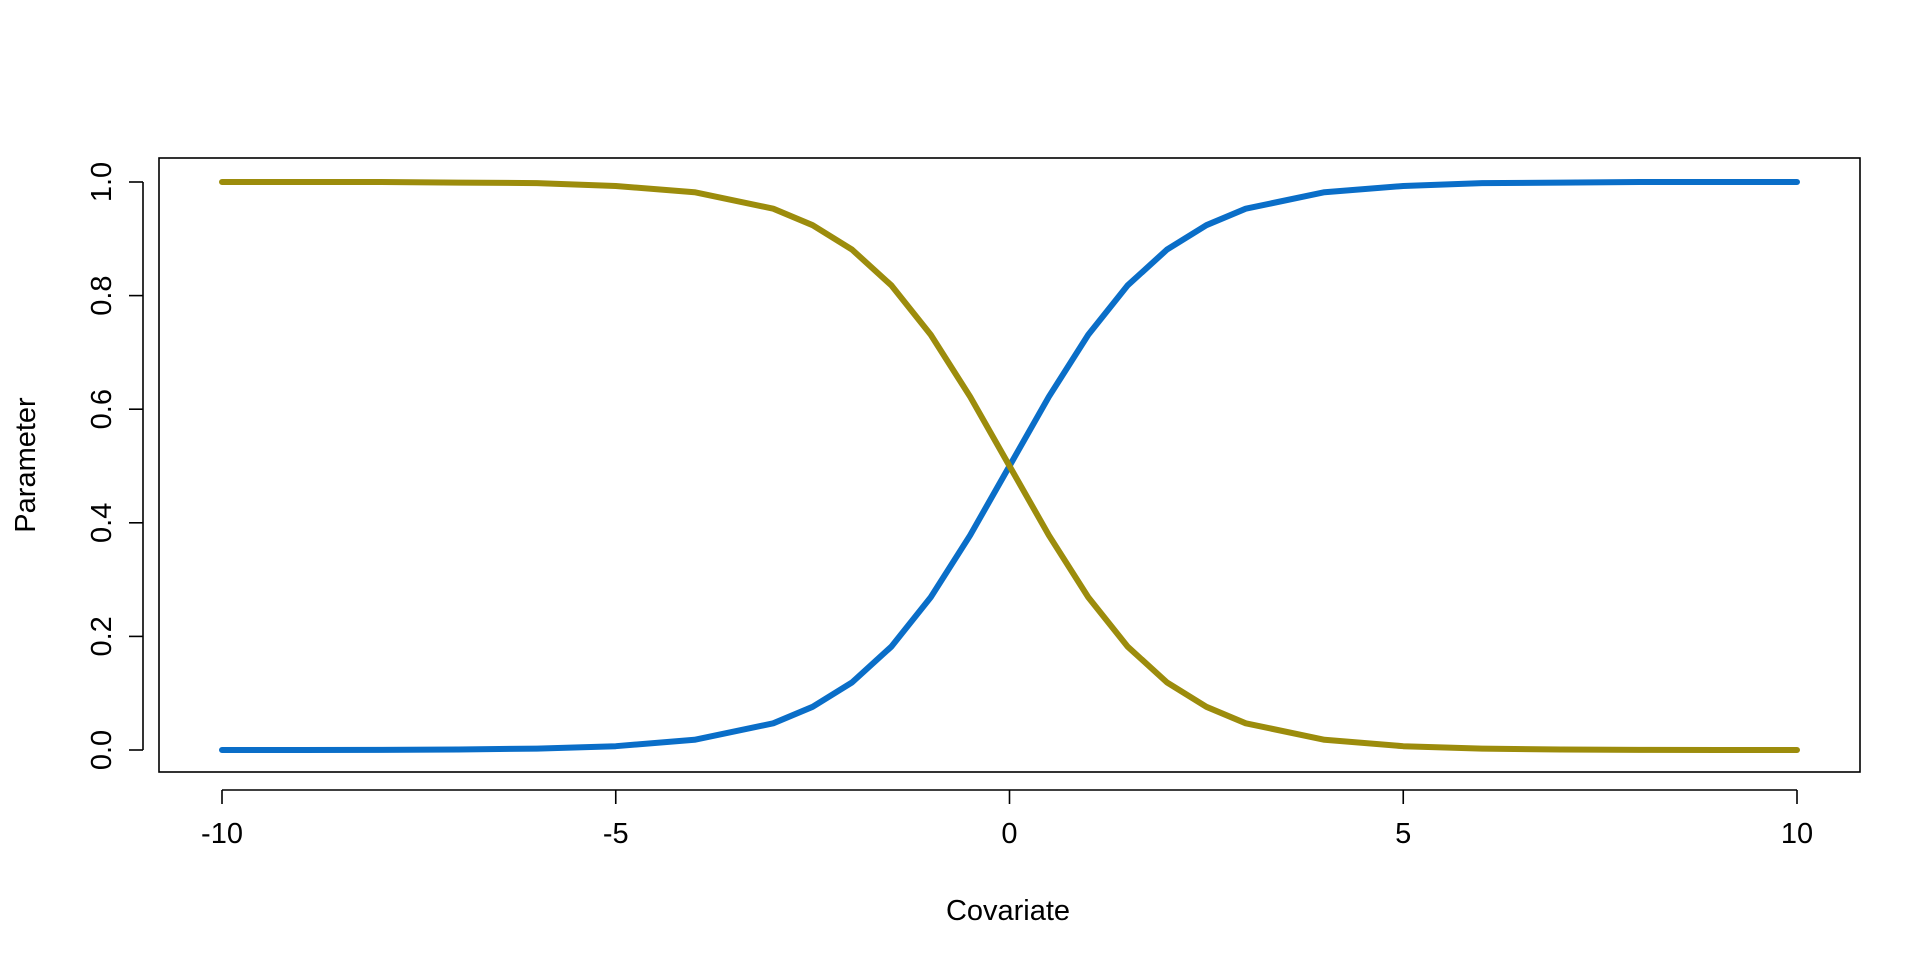  I want to click on y-tick-label-3: 0.6, so click(102, 409).